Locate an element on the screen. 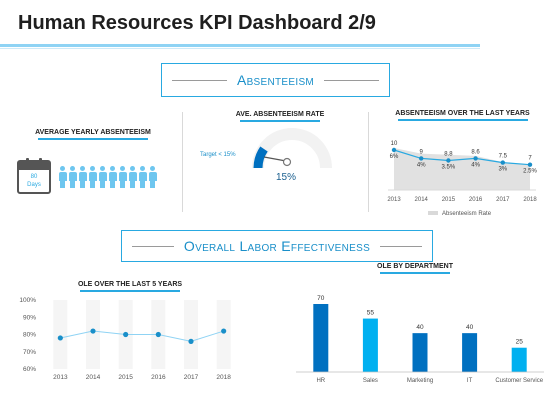 The height and width of the screenshot is (420, 560). bar-value-label: 25 is located at coordinates (520, 342).